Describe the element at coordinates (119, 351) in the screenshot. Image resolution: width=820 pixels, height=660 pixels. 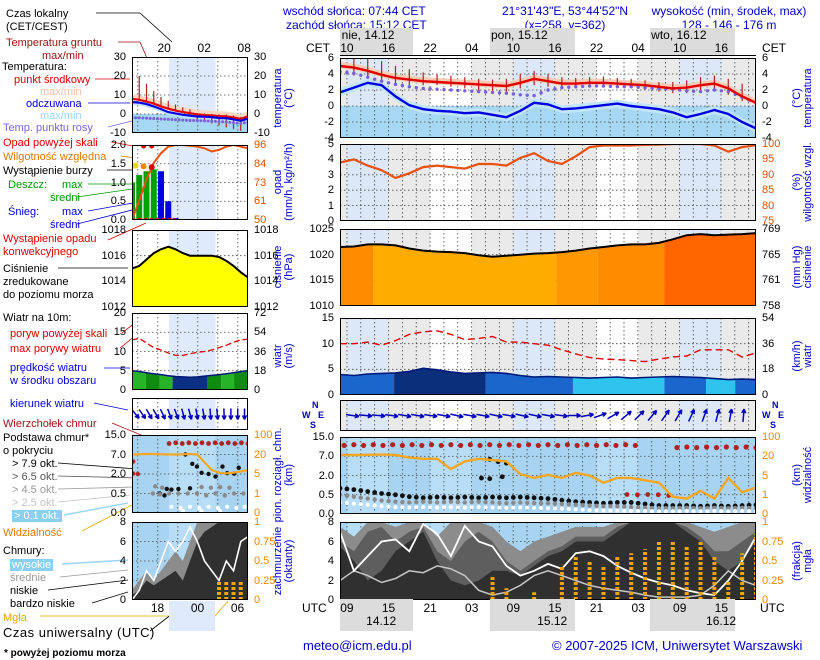
I see `mini-wind-axis-left: 20 15 10 5 0` at that location.